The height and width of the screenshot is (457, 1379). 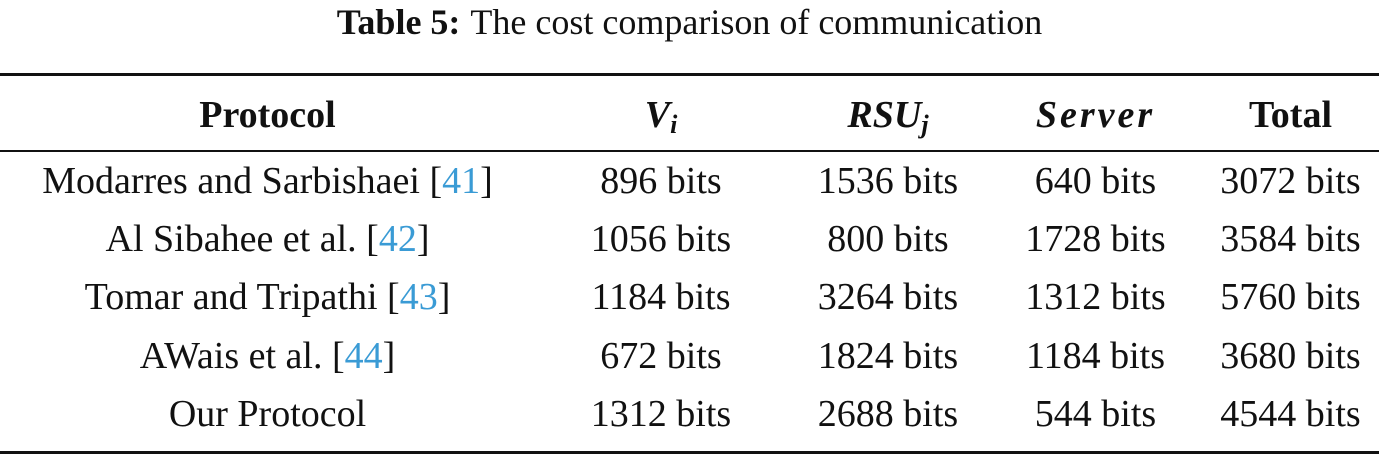 I want to click on protocol-name: Tomar and Tripathi, so click(x=236, y=297).